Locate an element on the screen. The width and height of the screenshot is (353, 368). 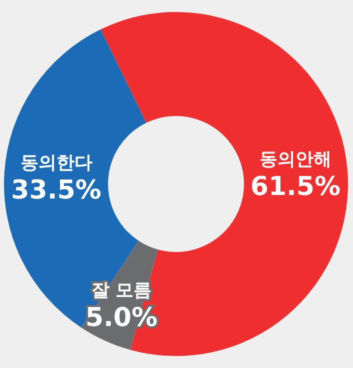
data-label: 33.5% is located at coordinates (56, 190).